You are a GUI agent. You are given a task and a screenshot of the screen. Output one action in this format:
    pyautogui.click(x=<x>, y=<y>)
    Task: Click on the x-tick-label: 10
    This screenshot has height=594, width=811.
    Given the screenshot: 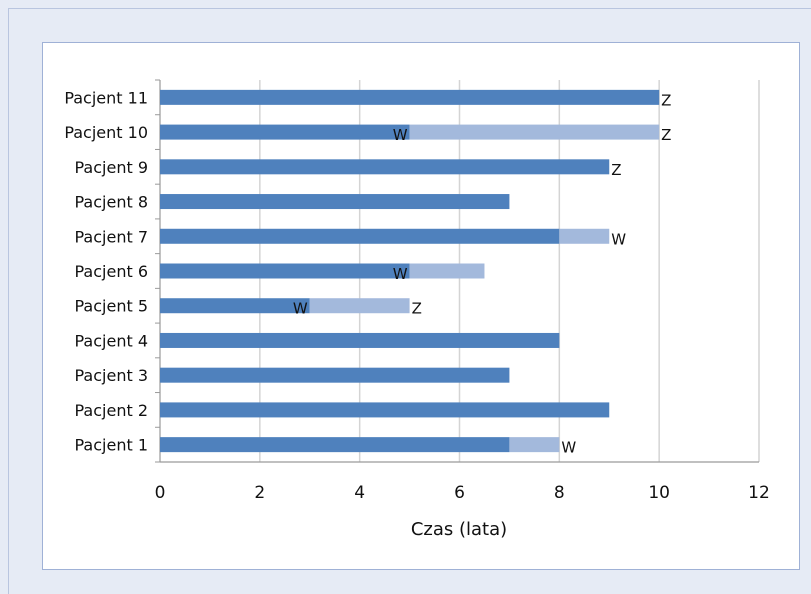 What is the action you would take?
    pyautogui.click(x=659, y=493)
    